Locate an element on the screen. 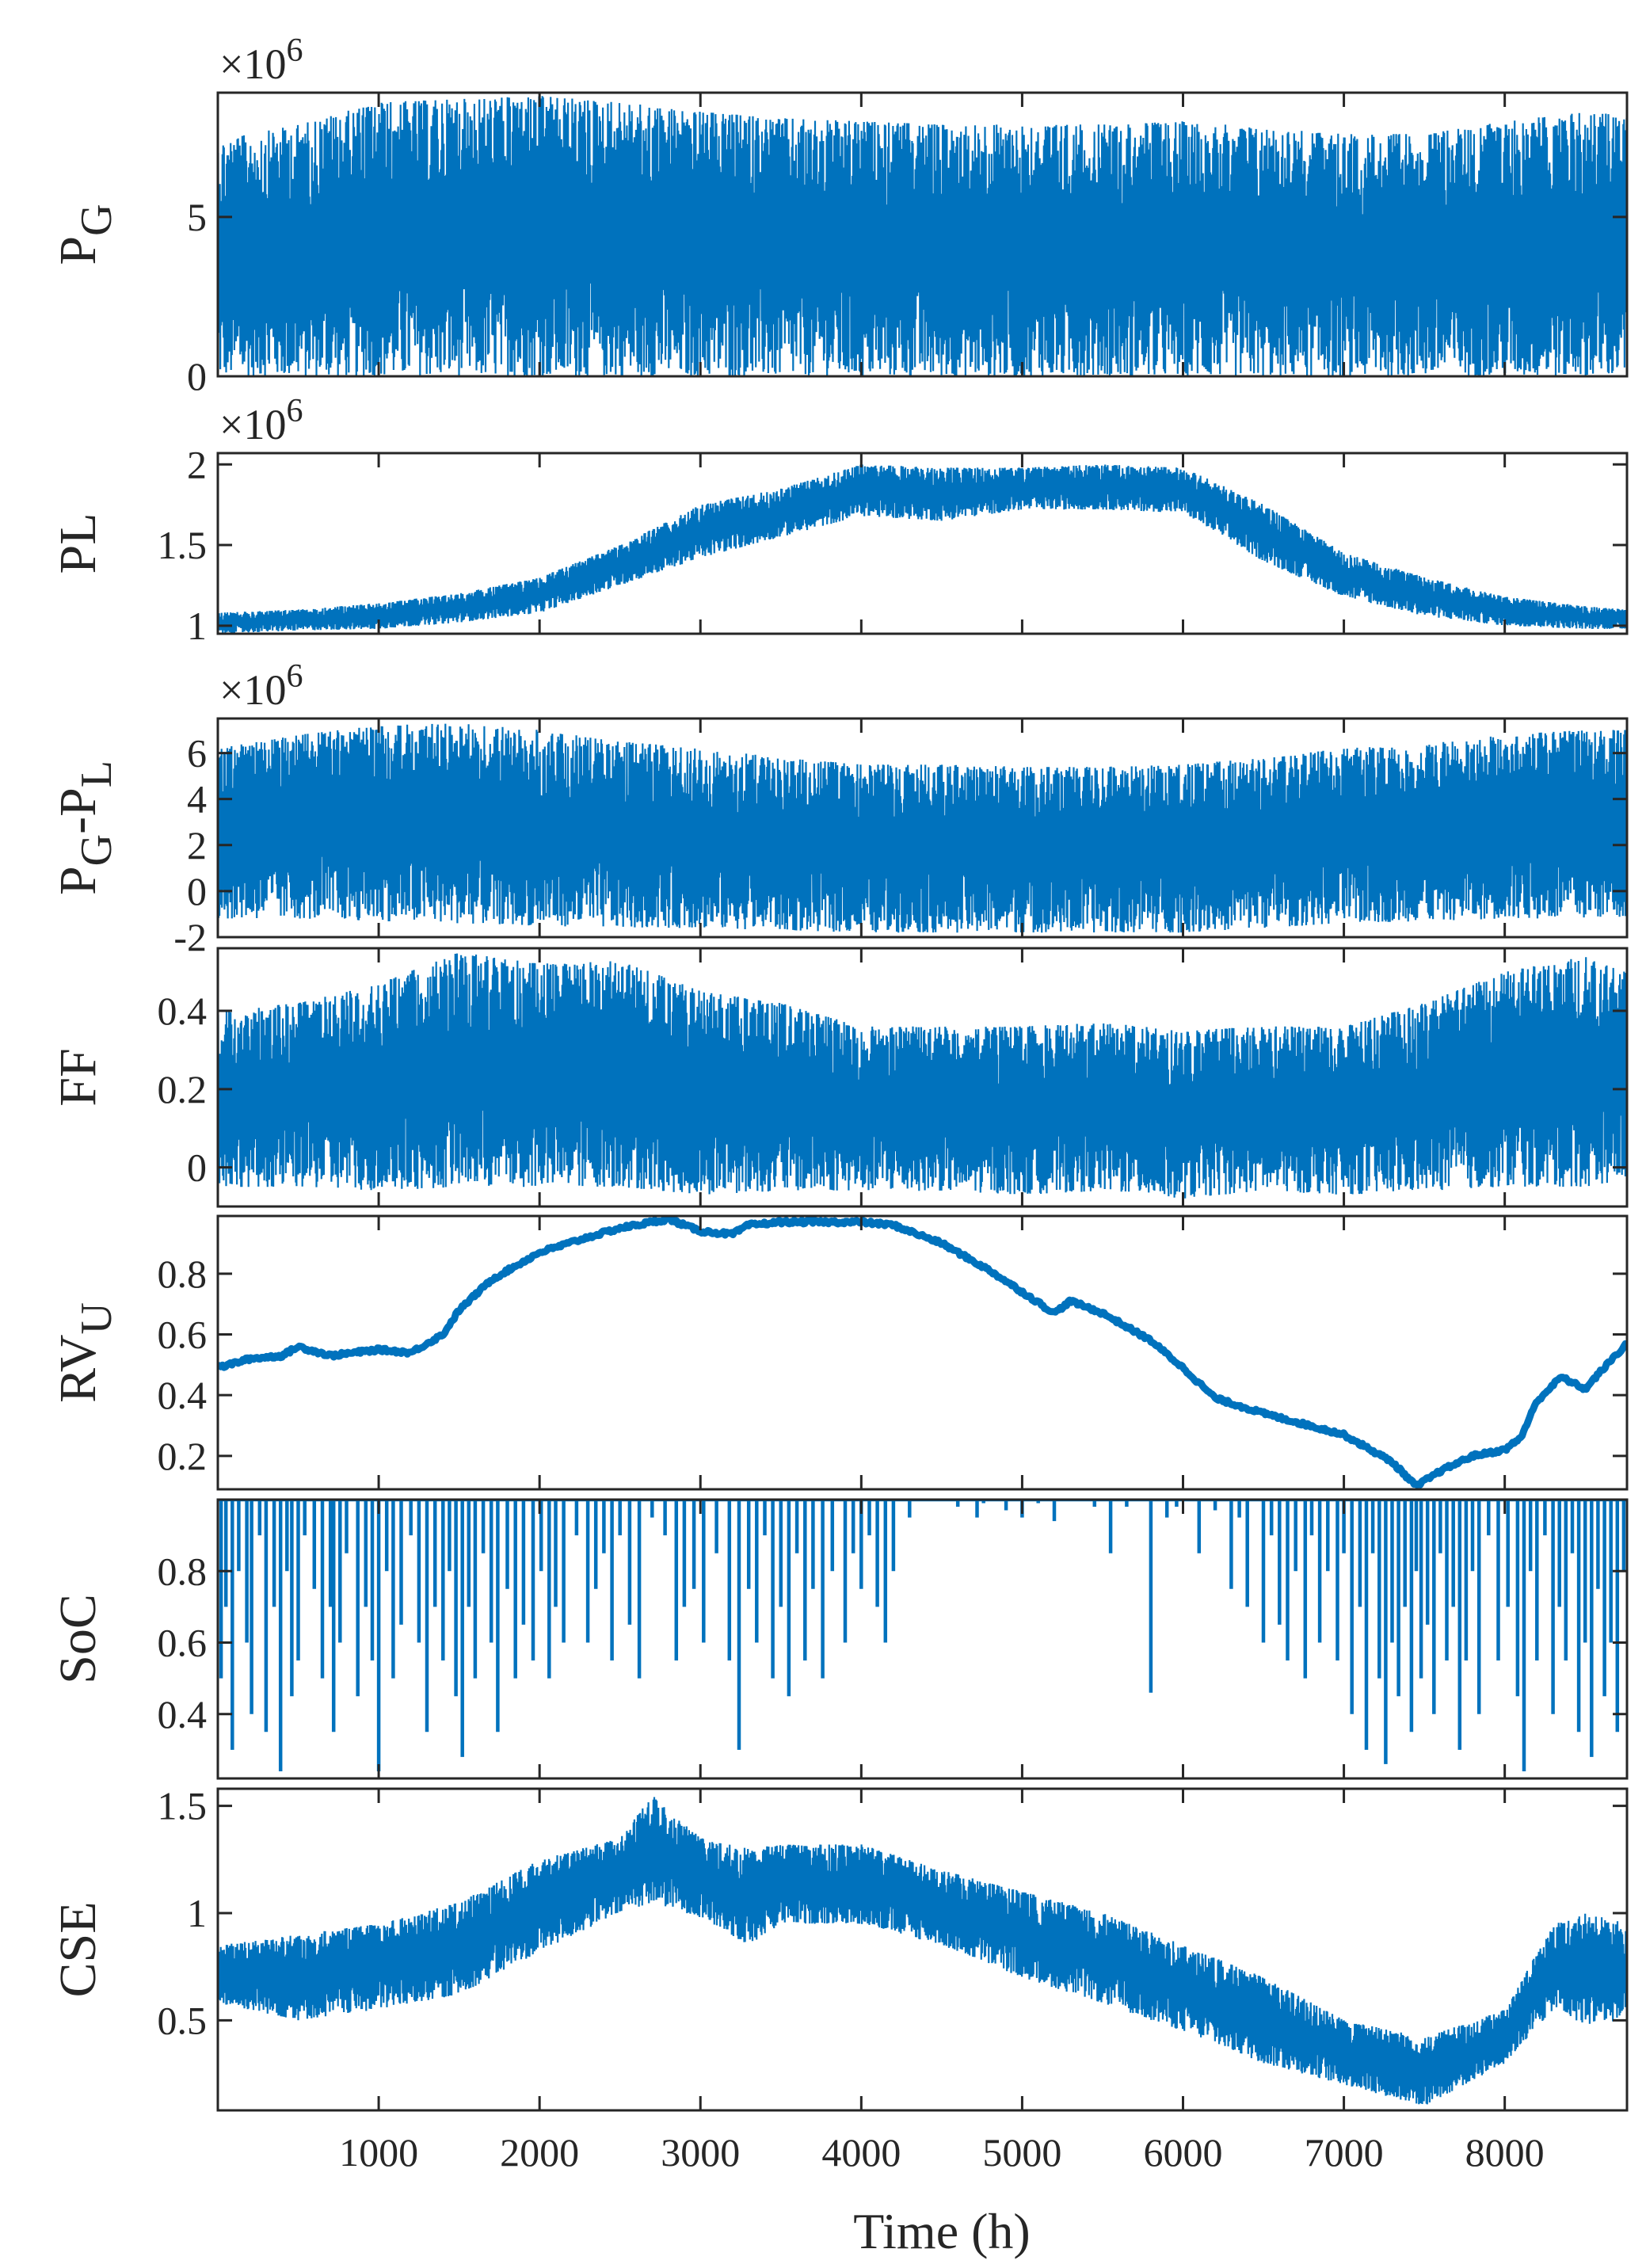 The image size is (1646, 2268). y-tick-label: -2 is located at coordinates (190, 937).